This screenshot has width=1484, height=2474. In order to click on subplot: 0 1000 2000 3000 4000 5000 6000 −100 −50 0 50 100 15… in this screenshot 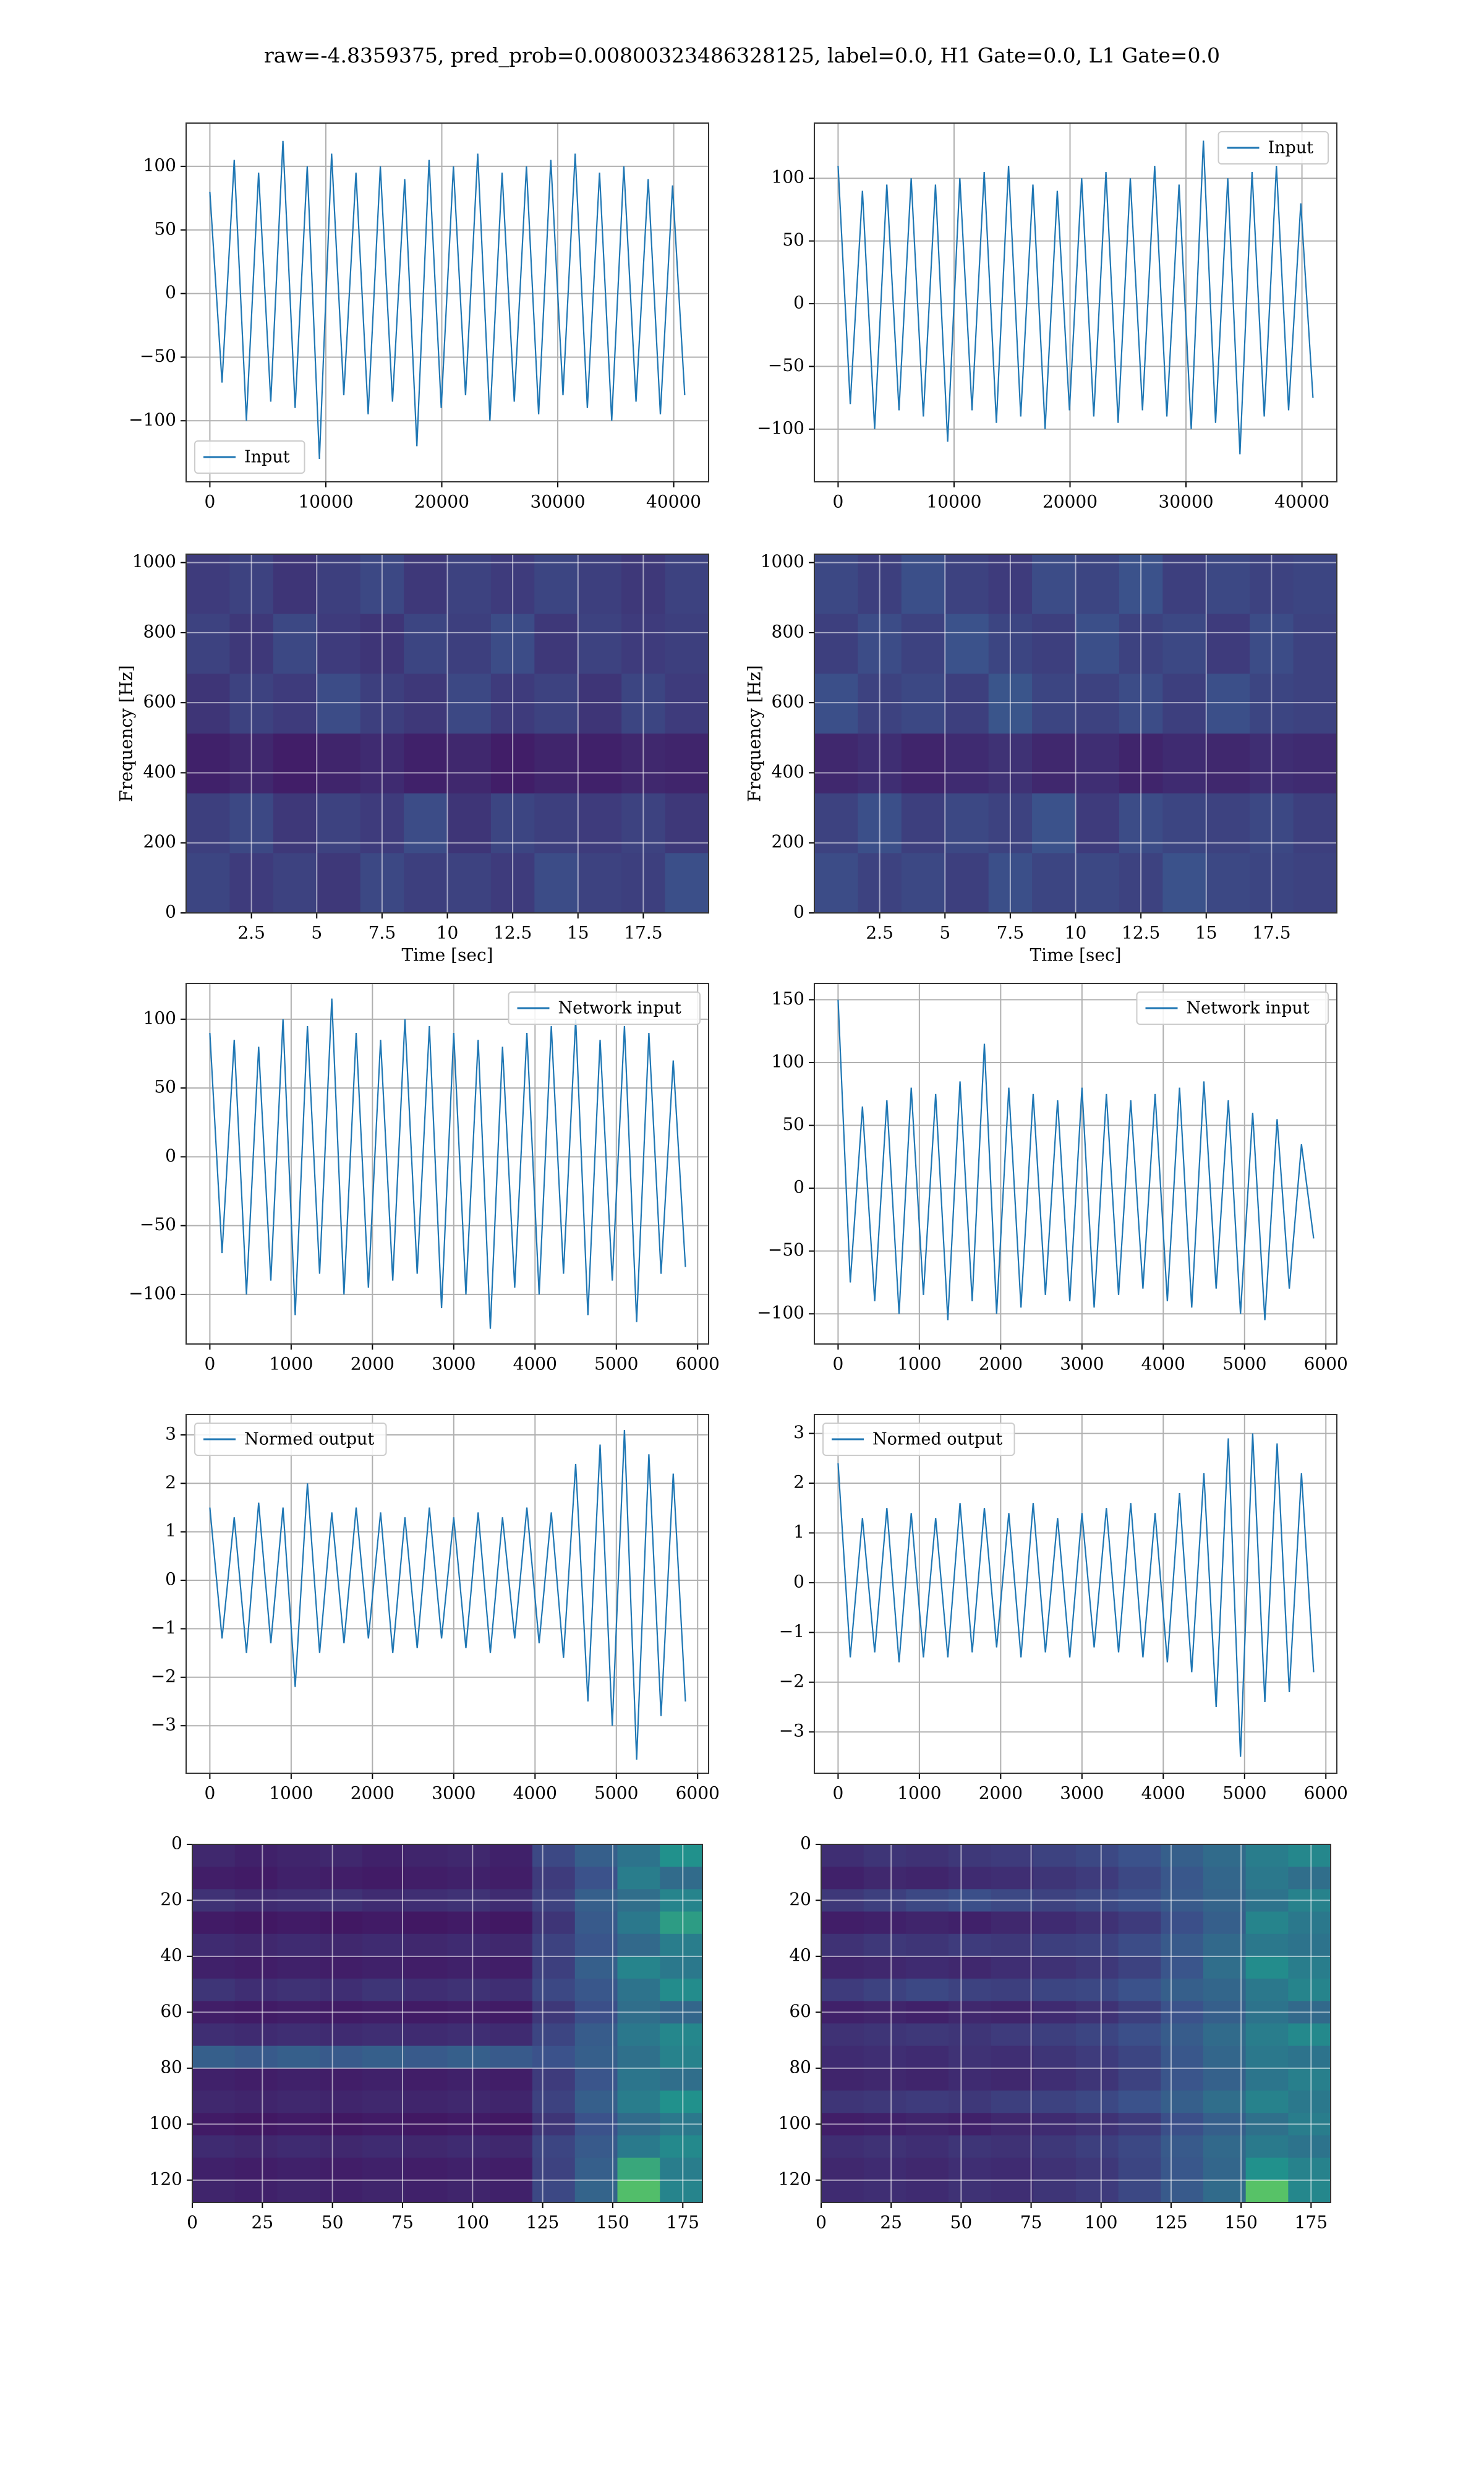, I will do `click(1052, 1178)`.